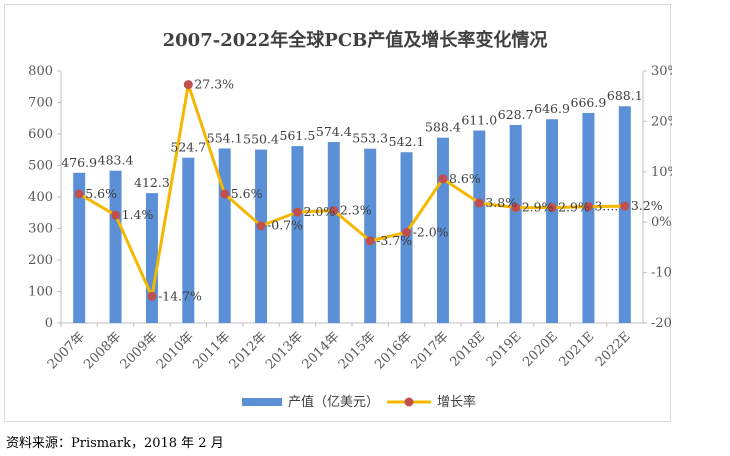  I want to click on bar-value-label: 688.1, so click(625, 95).